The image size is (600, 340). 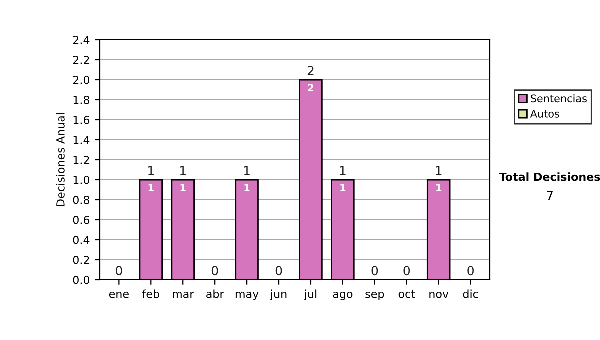 What do you see at coordinates (81, 260) in the screenshot?
I see `y-tick-label: 0.2` at bounding box center [81, 260].